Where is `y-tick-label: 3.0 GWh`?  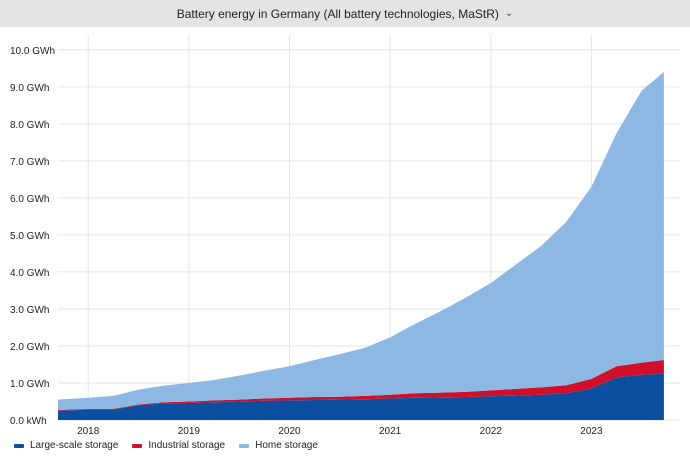 y-tick-label: 3.0 GWh is located at coordinates (29, 310).